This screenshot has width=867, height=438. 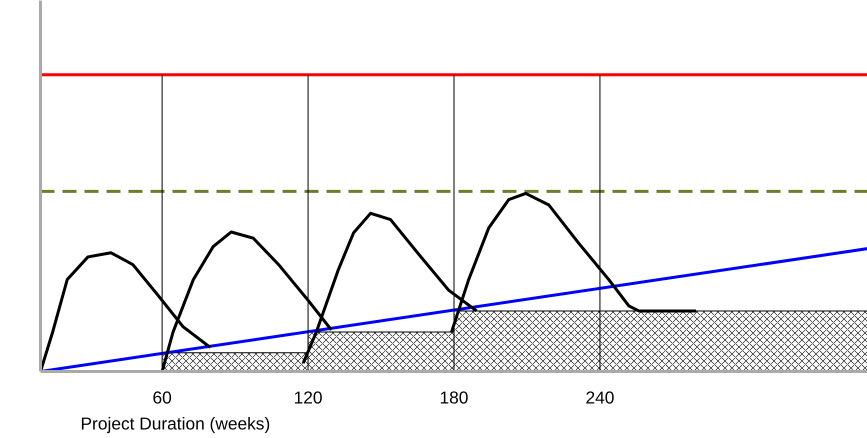 I want to click on x-tick-label: 240, so click(x=599, y=398).